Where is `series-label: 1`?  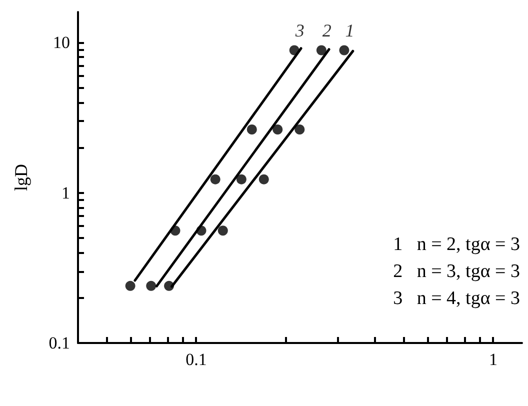
series-label: 1 is located at coordinates (349, 30).